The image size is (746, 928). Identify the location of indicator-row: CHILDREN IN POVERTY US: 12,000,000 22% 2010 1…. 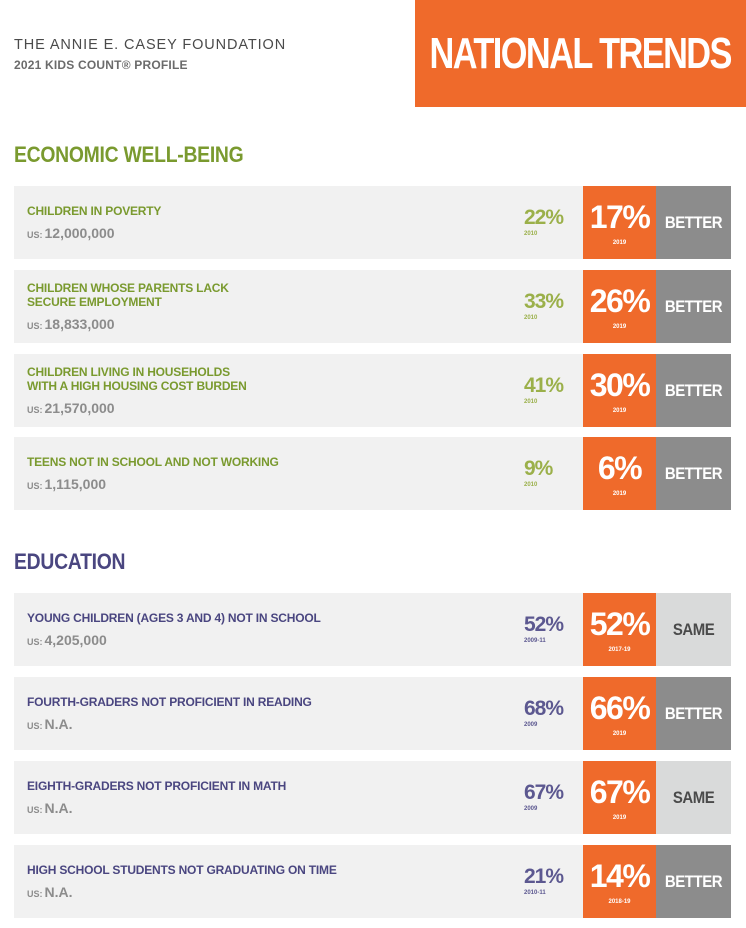
(372, 222).